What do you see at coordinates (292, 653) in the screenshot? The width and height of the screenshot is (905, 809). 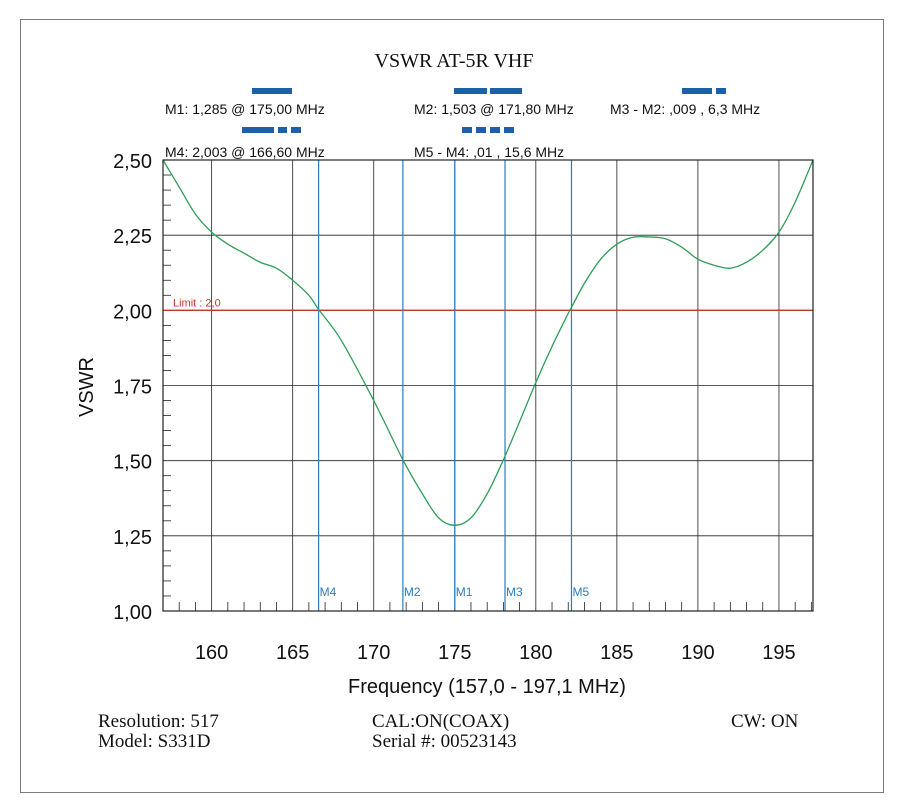 I see `x-tick-label: 165` at bounding box center [292, 653].